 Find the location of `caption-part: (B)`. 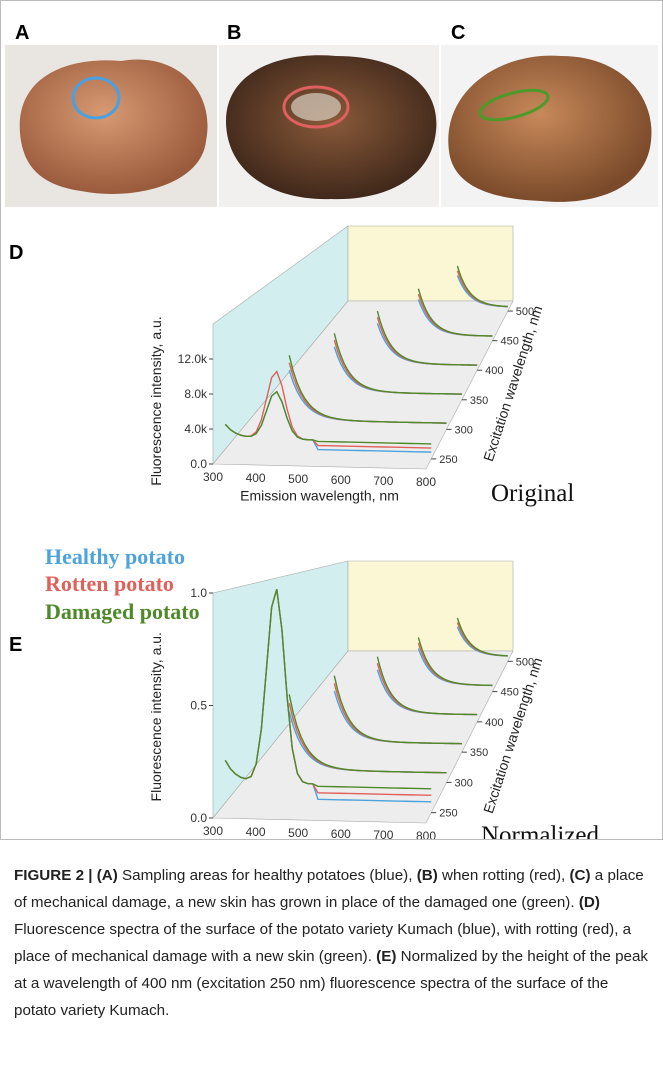

caption-part: (B) is located at coordinates (427, 875).